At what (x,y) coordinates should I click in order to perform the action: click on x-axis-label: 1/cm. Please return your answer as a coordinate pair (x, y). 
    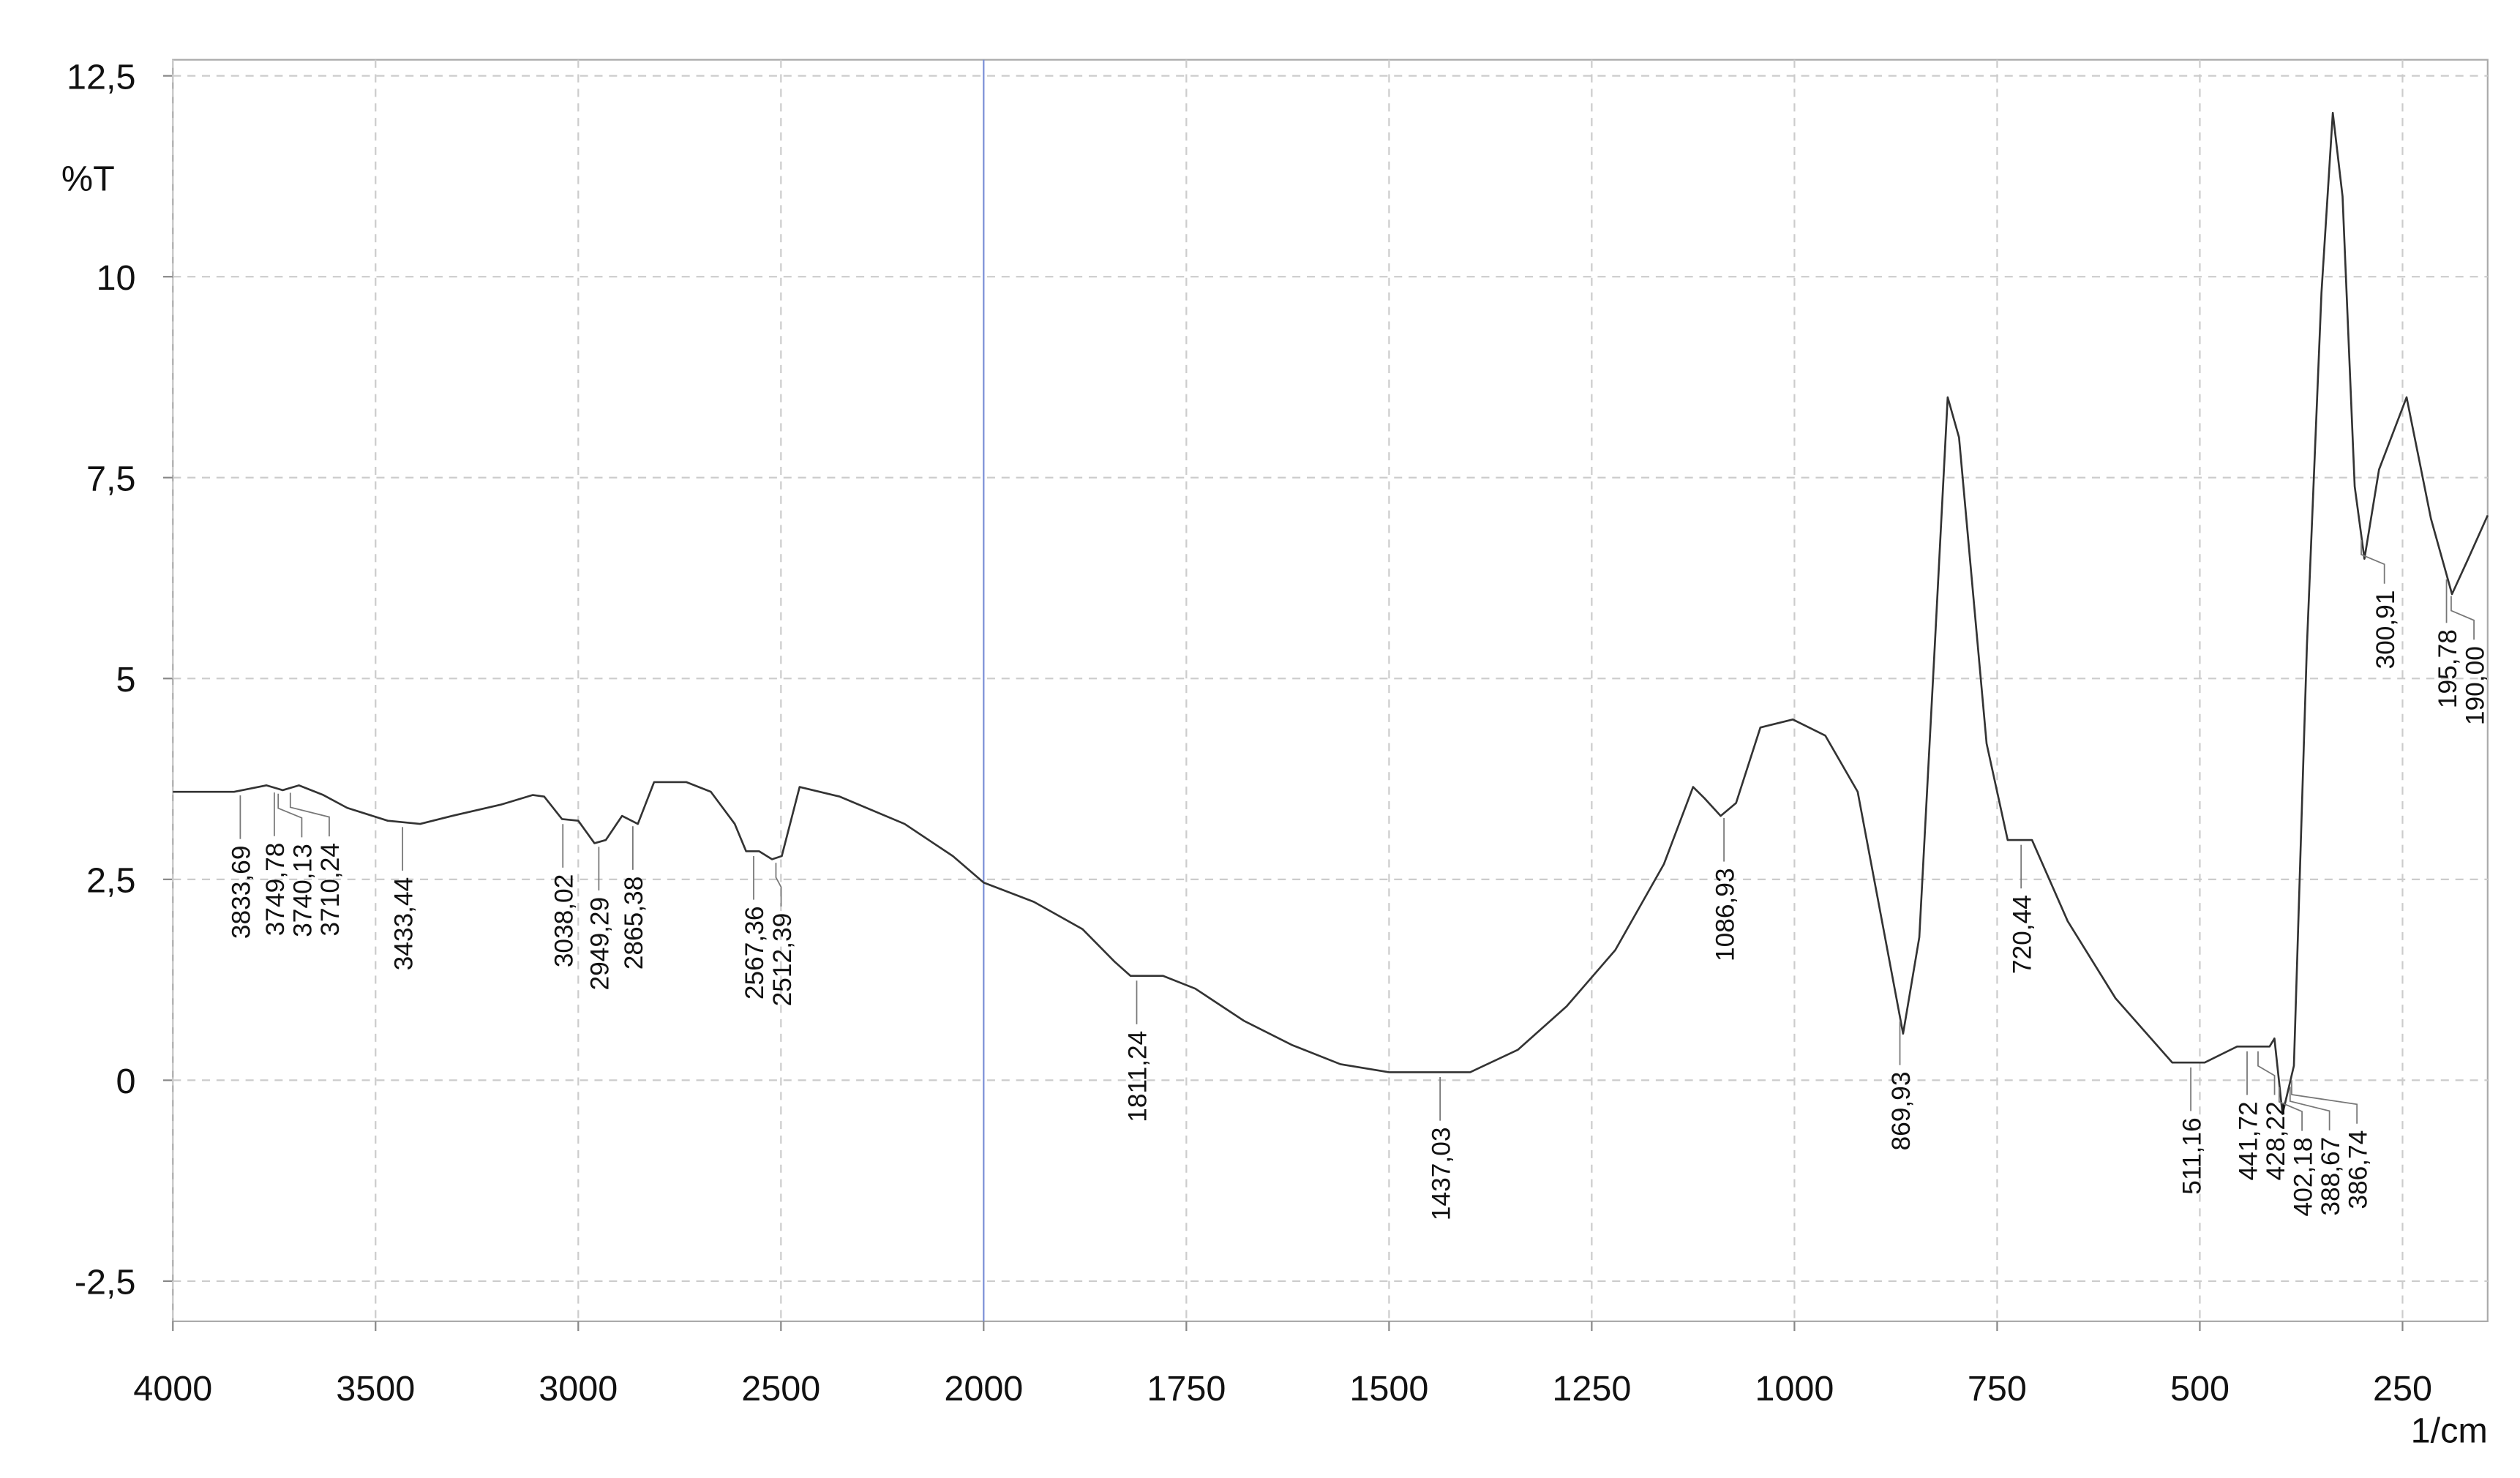
    Looking at the image, I should click on (2449, 1430).